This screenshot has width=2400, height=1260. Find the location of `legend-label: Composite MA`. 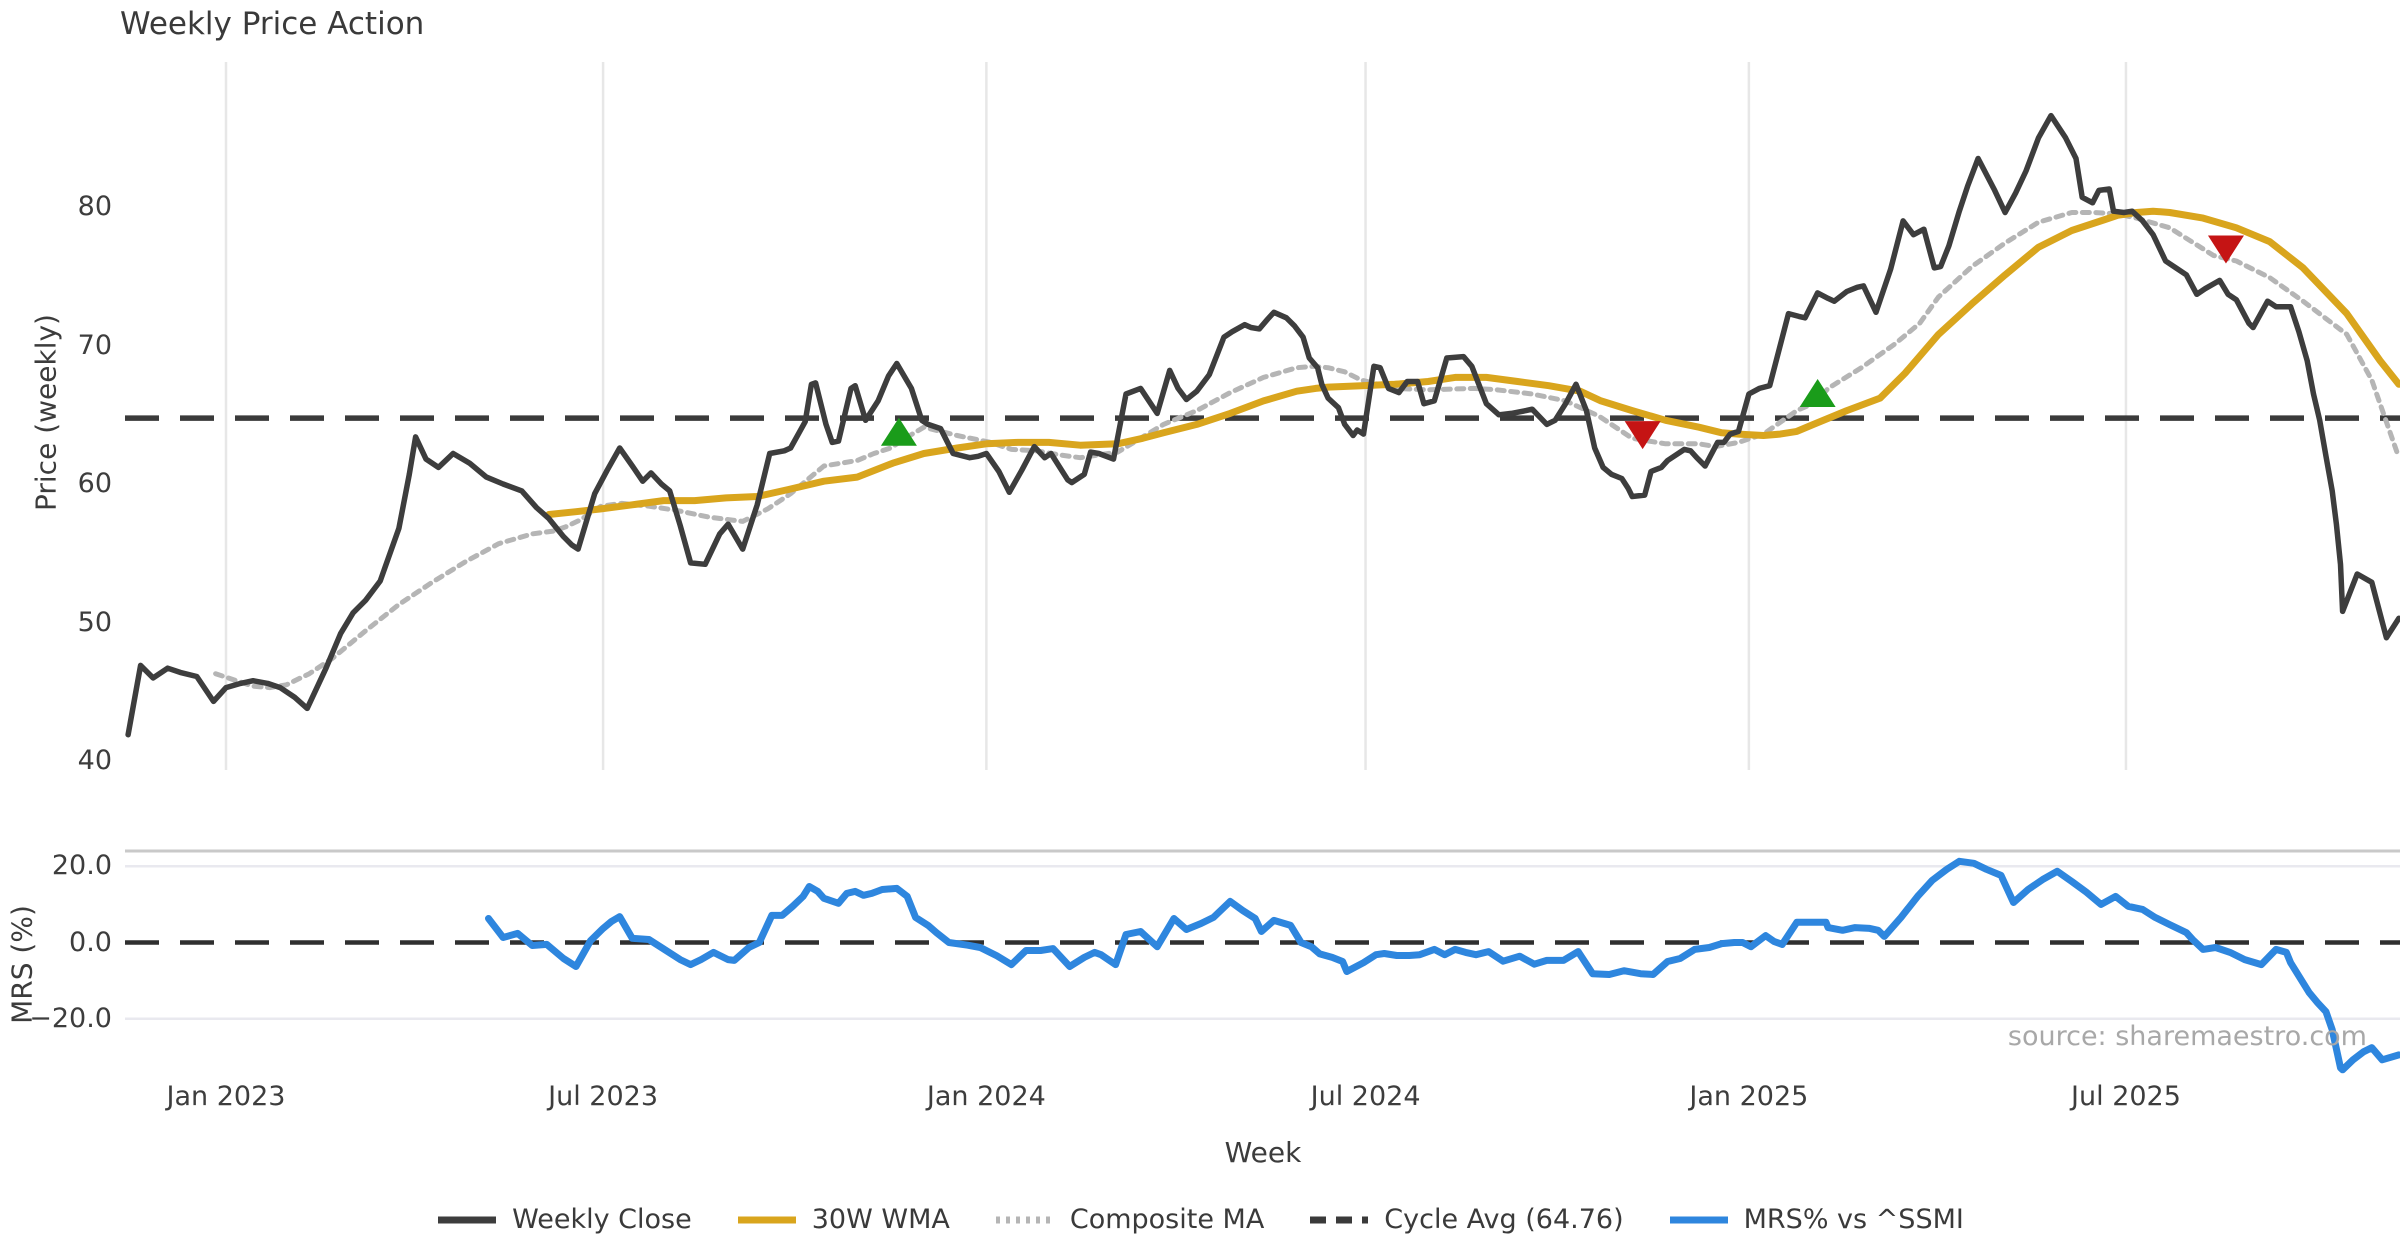

legend-label: Composite MA is located at coordinates (1167, 1219).